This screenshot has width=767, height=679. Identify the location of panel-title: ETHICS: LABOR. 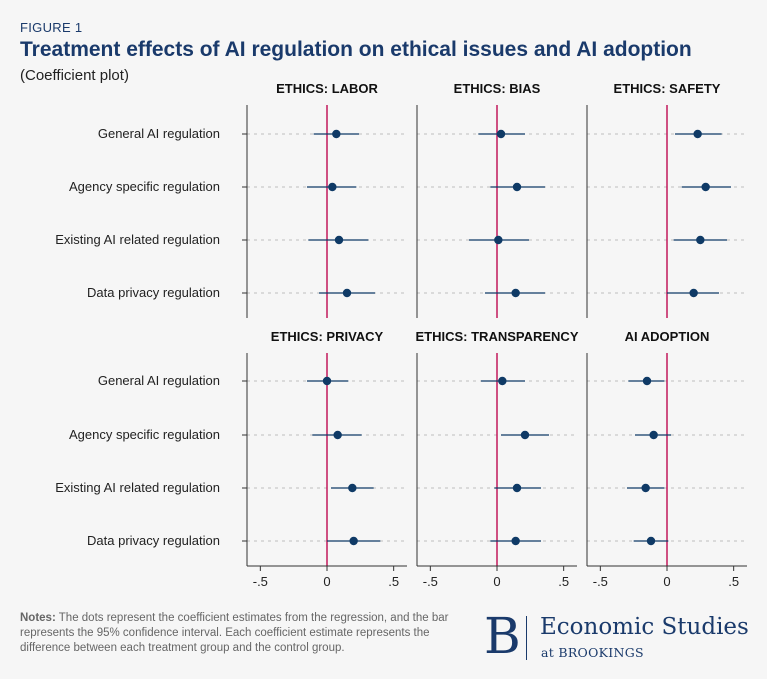
(327, 88).